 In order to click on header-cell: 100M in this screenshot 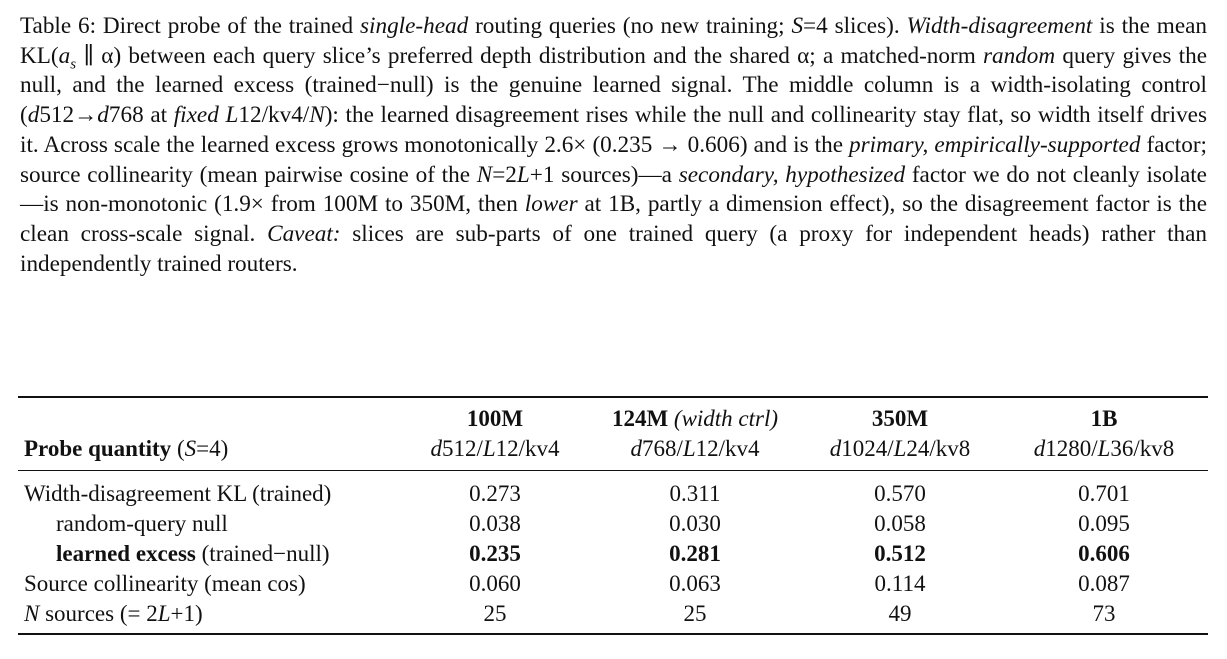, I will do `click(495, 415)`.